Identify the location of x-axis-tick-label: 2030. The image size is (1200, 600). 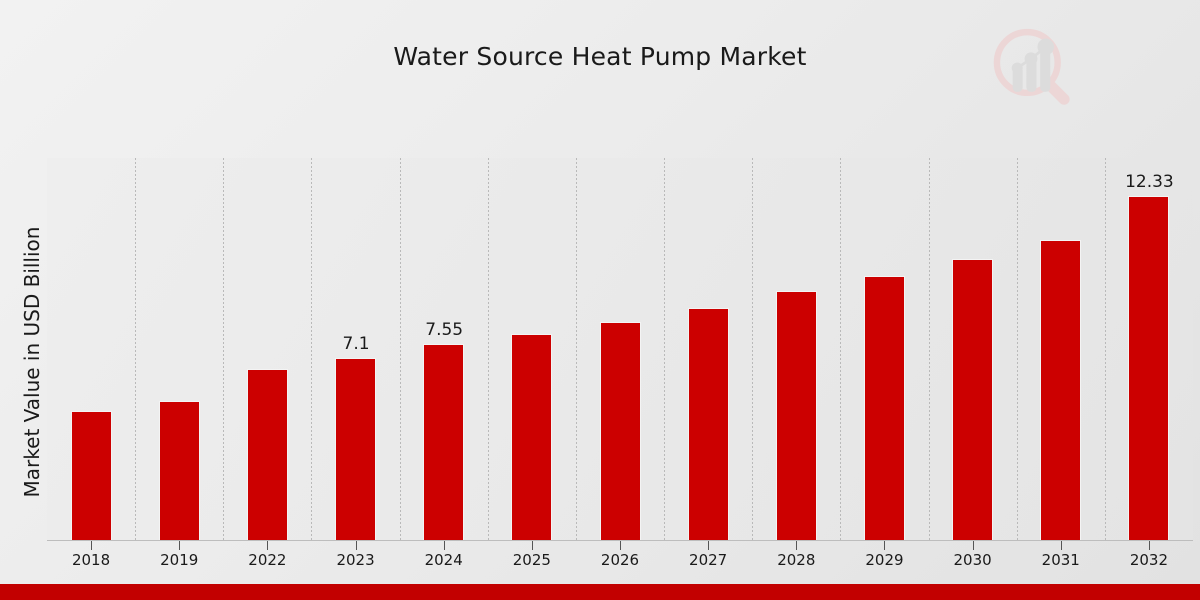
(972, 560).